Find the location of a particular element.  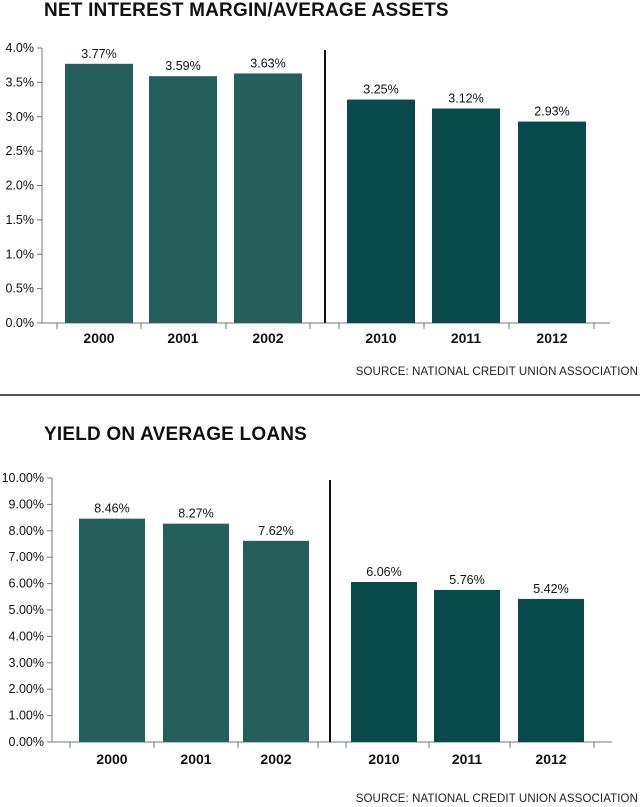

y-tick-label: 3.00% is located at coordinates (26, 663).